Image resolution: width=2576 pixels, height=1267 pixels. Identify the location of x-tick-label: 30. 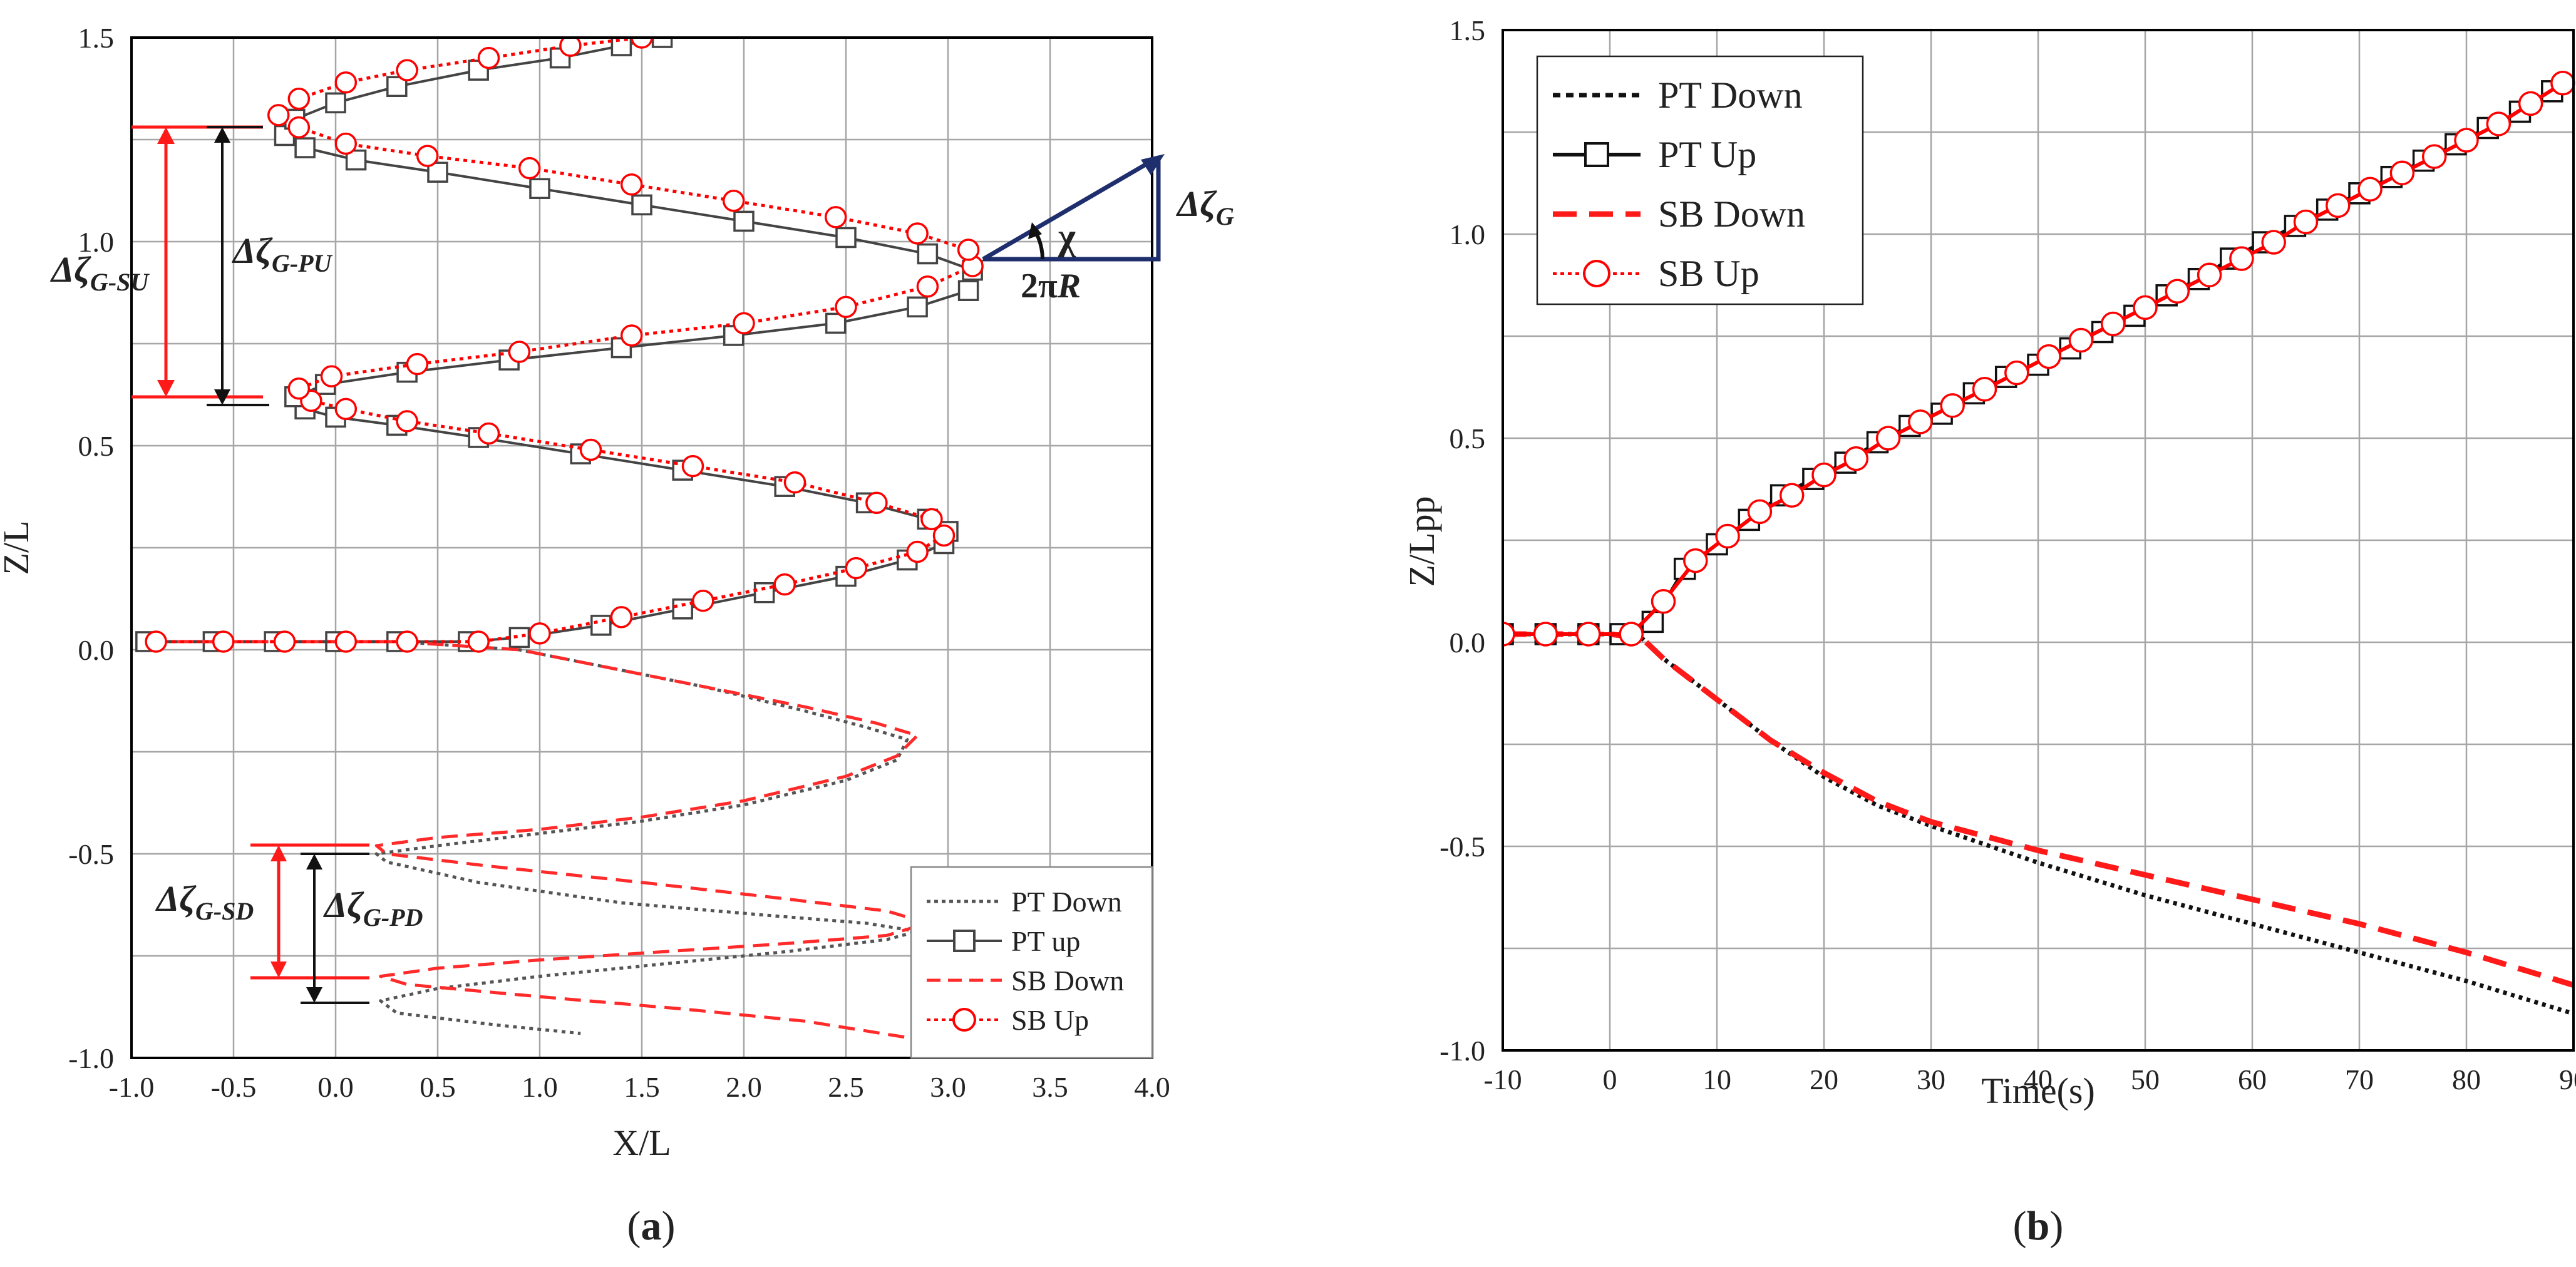
(1931, 1079).